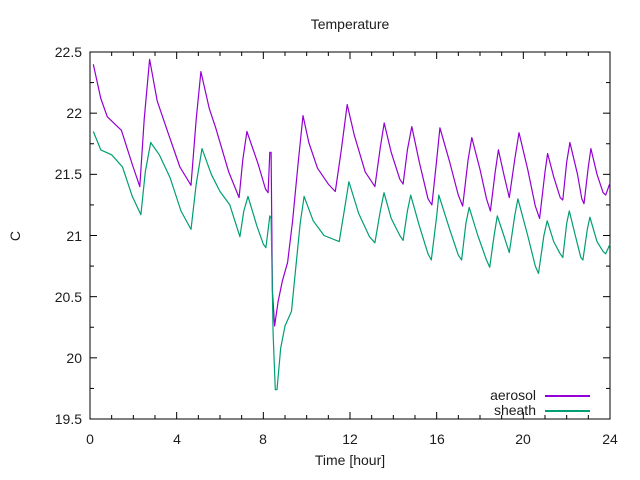 The height and width of the screenshot is (480, 640). Describe the element at coordinates (74, 236) in the screenshot. I see `y-tick-label: 21` at that location.